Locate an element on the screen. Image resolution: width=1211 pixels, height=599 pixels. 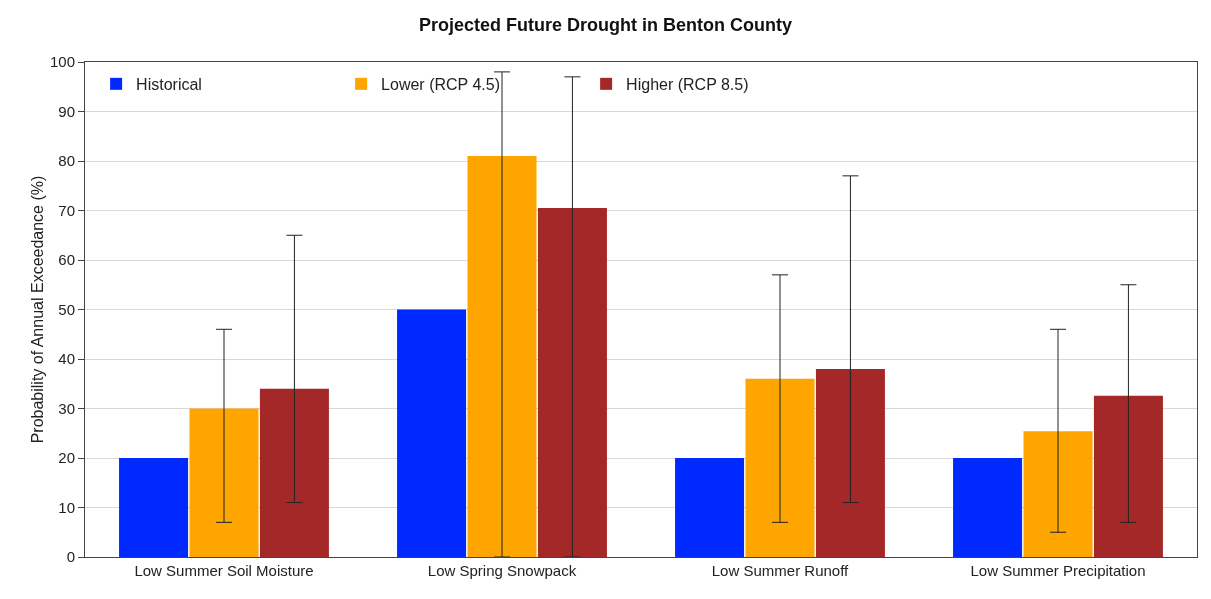
y-tick-label: 50 is located at coordinates (66, 309).